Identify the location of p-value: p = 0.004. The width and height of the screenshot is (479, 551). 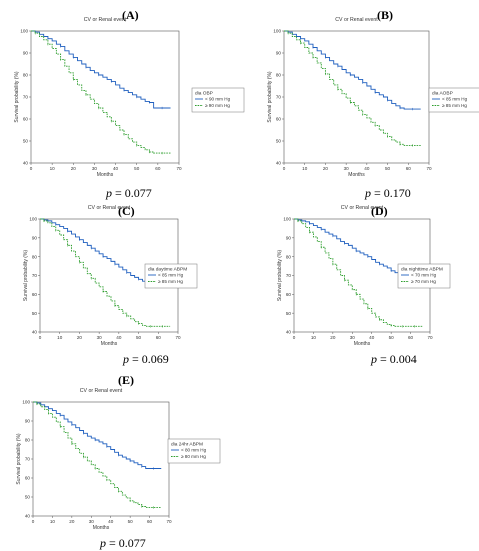
(394, 359).